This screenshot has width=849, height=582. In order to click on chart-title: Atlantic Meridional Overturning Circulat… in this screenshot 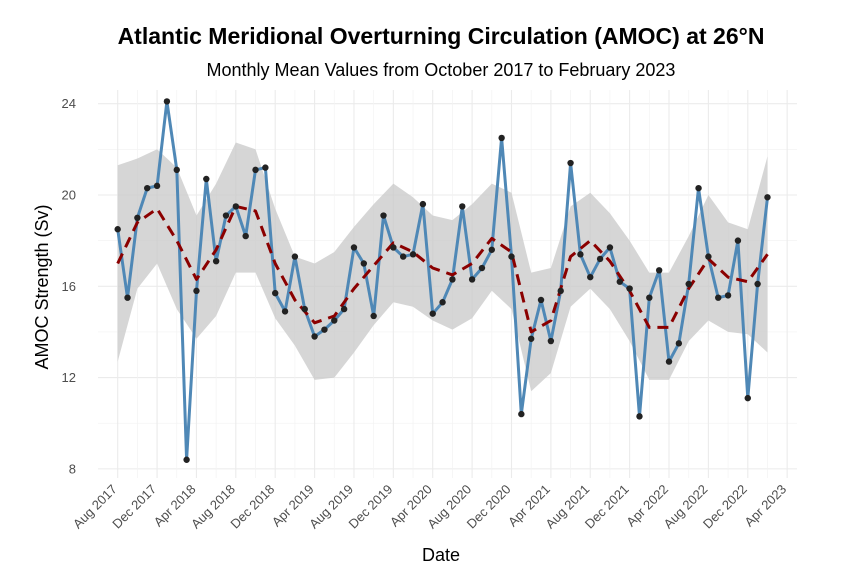, I will do `click(441, 36)`.